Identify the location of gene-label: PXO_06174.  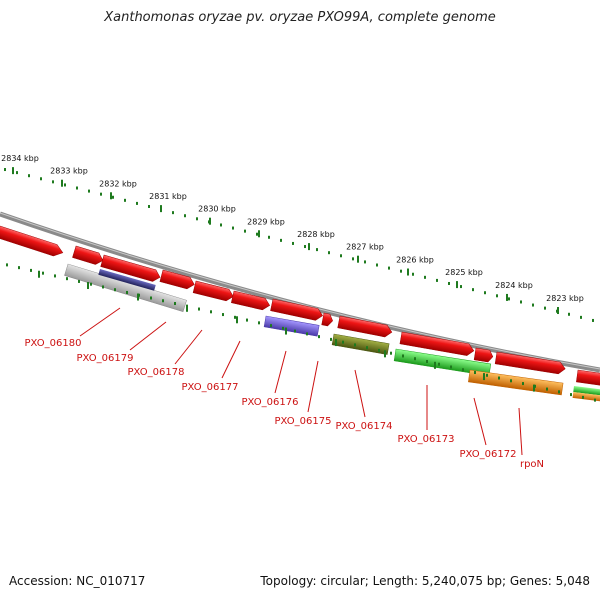
(364, 426).